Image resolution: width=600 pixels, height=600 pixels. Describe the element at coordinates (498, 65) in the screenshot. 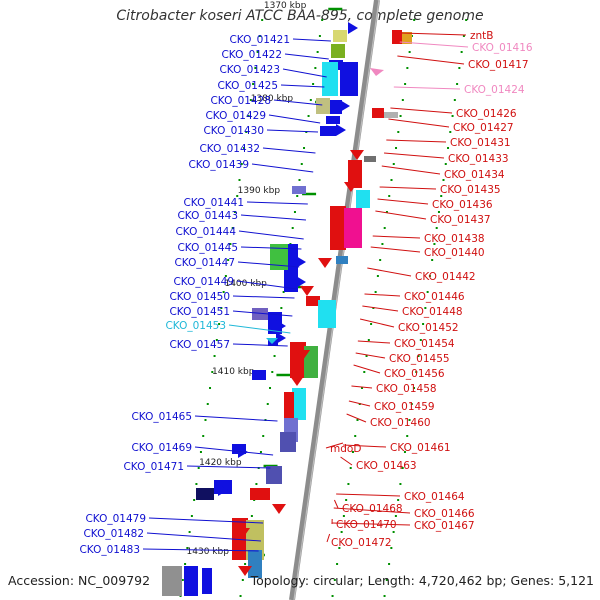

I see `gene-label-text: CKO_01417` at that location.